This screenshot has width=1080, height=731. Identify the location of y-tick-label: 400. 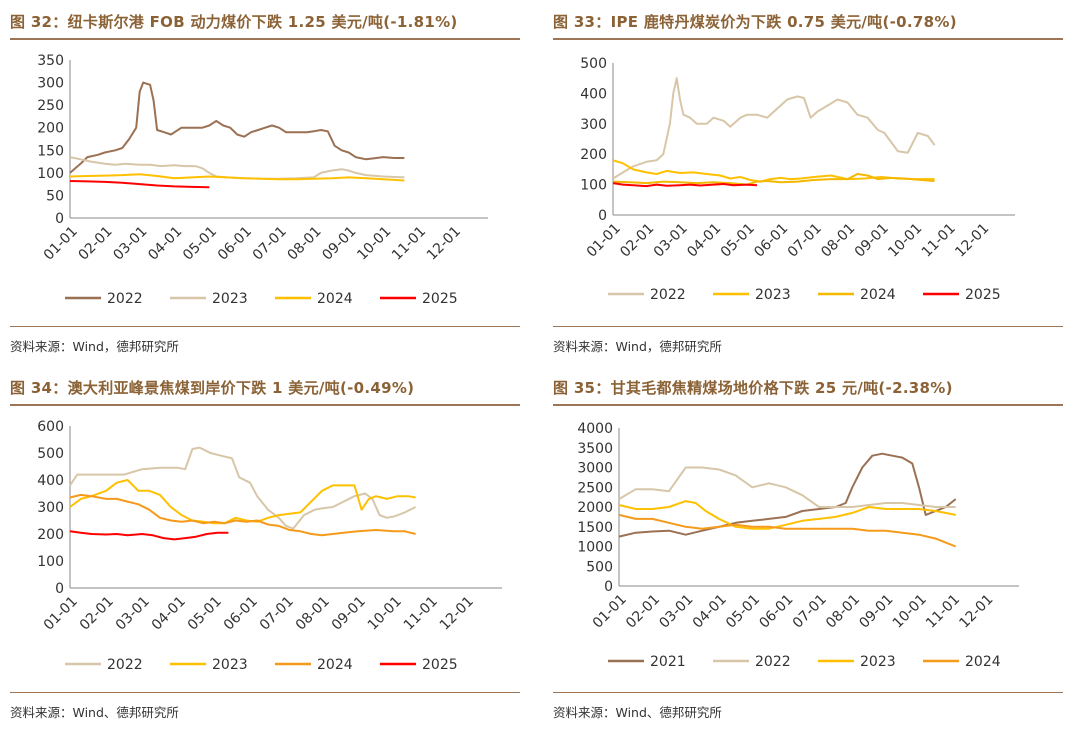
(50, 481).